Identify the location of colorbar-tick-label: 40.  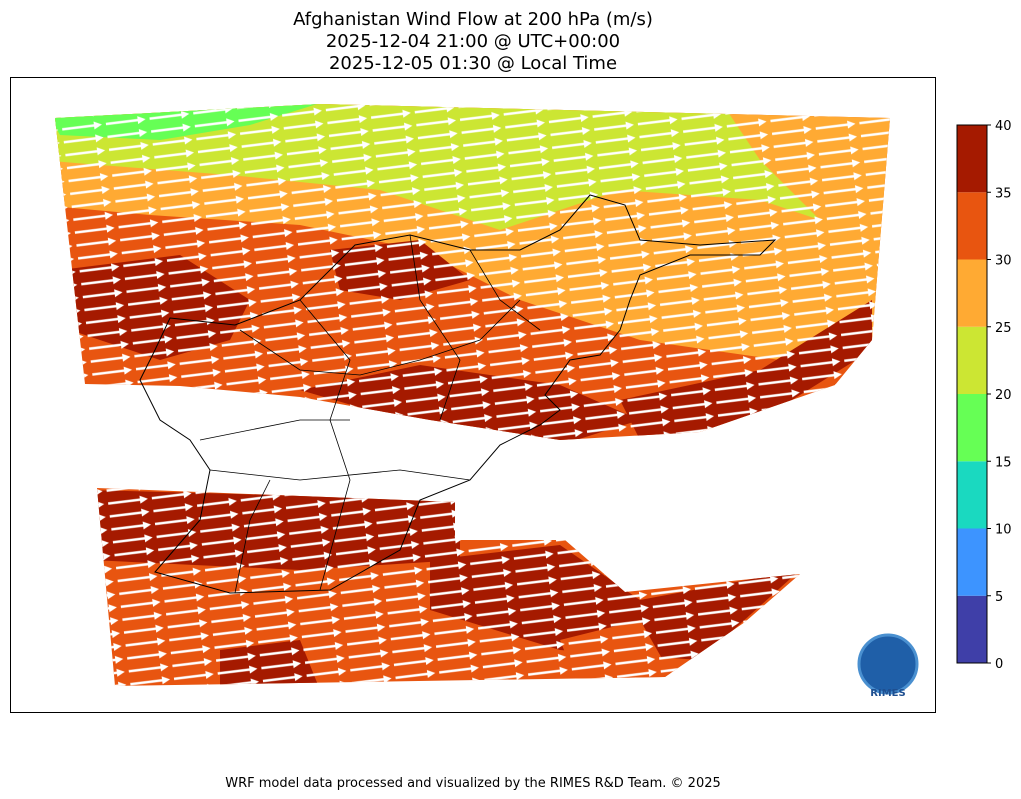
(1003, 126).